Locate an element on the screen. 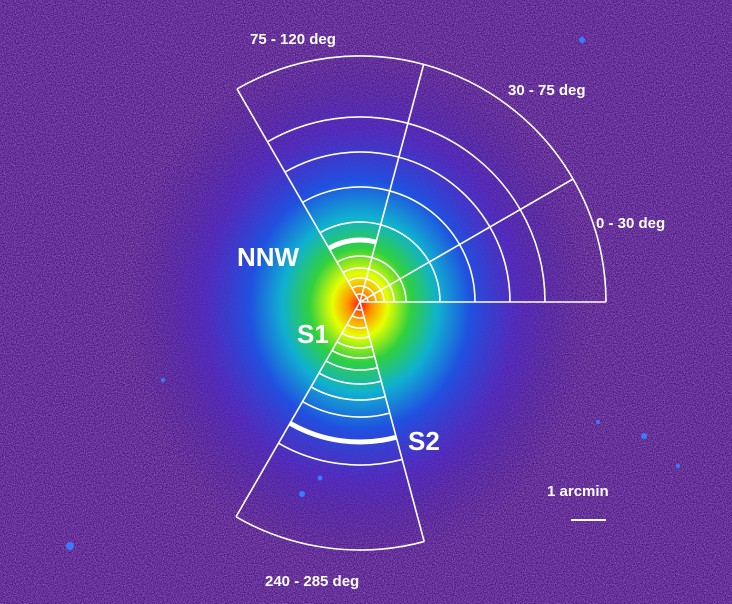 The width and height of the screenshot is (732, 604). region-label: NNW is located at coordinates (268, 257).